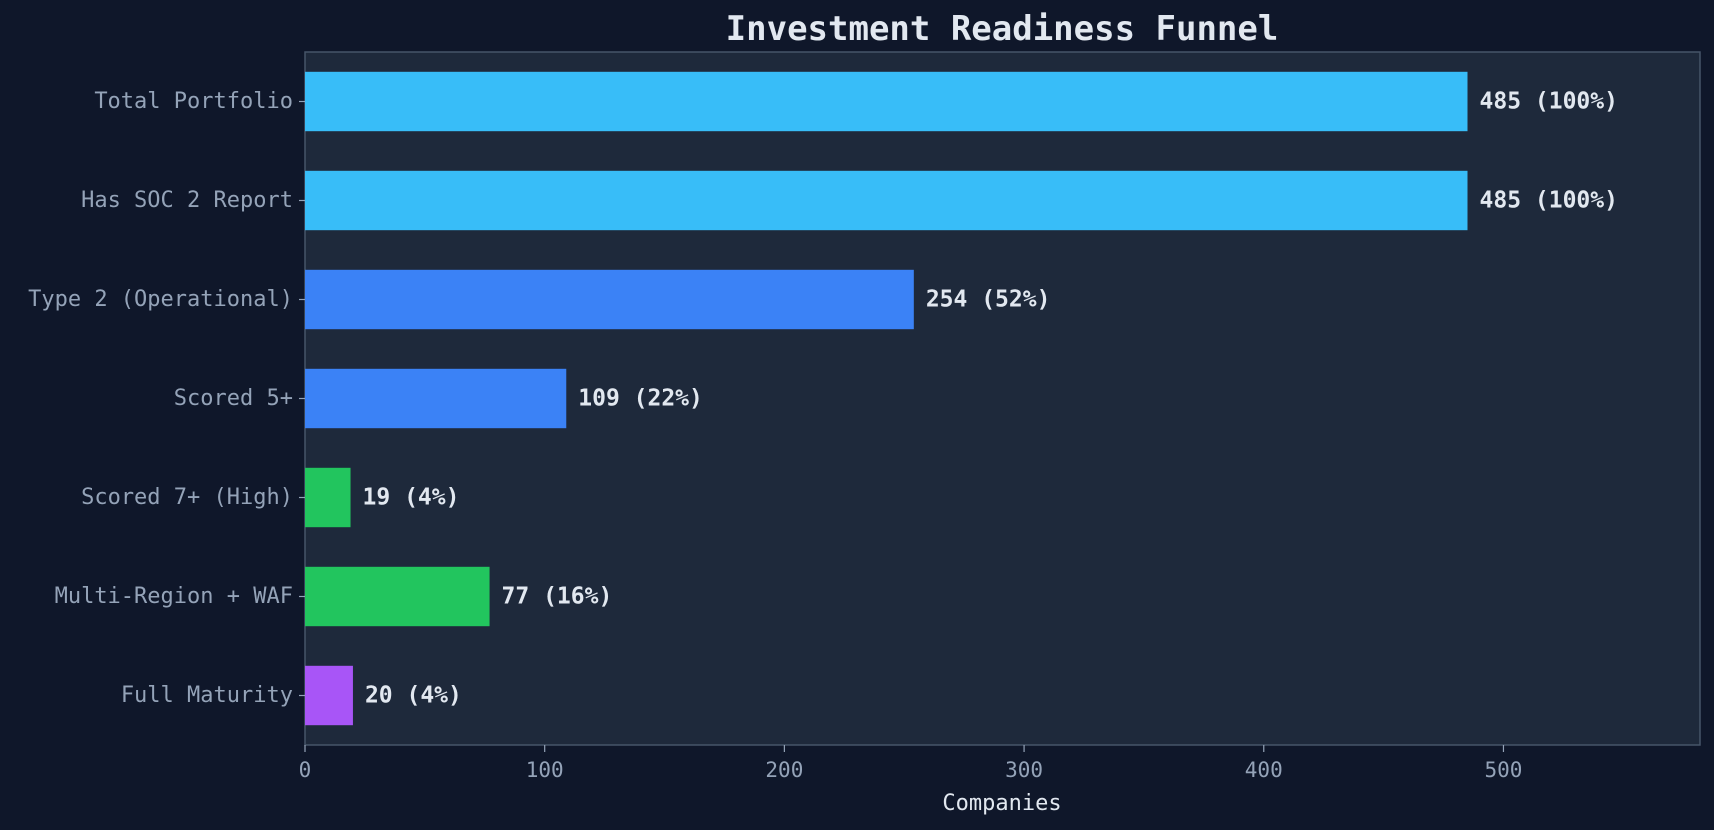 The image size is (1714, 830). What do you see at coordinates (1024, 770) in the screenshot?
I see `x-tick-label-3: 300` at bounding box center [1024, 770].